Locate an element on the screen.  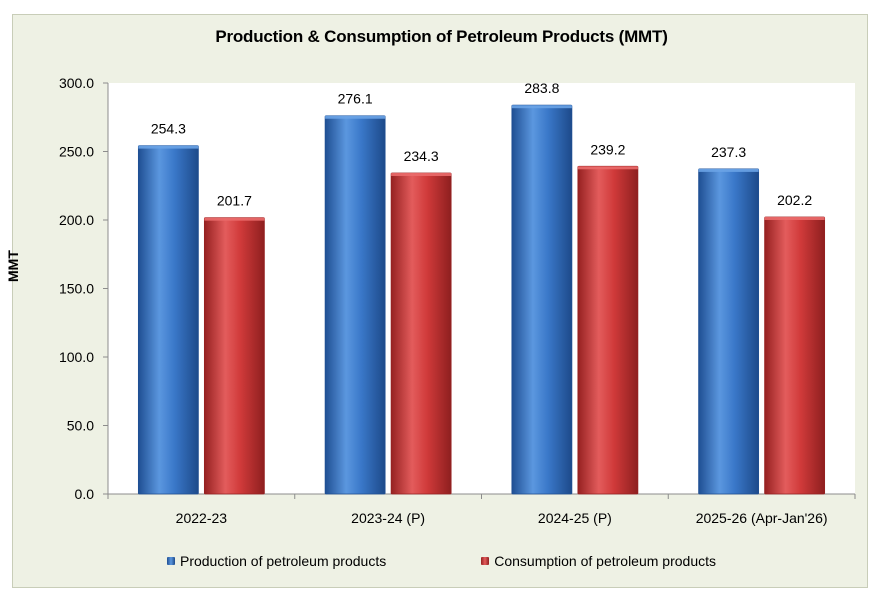
y-tick-label: 300.0 is located at coordinates (76, 83).